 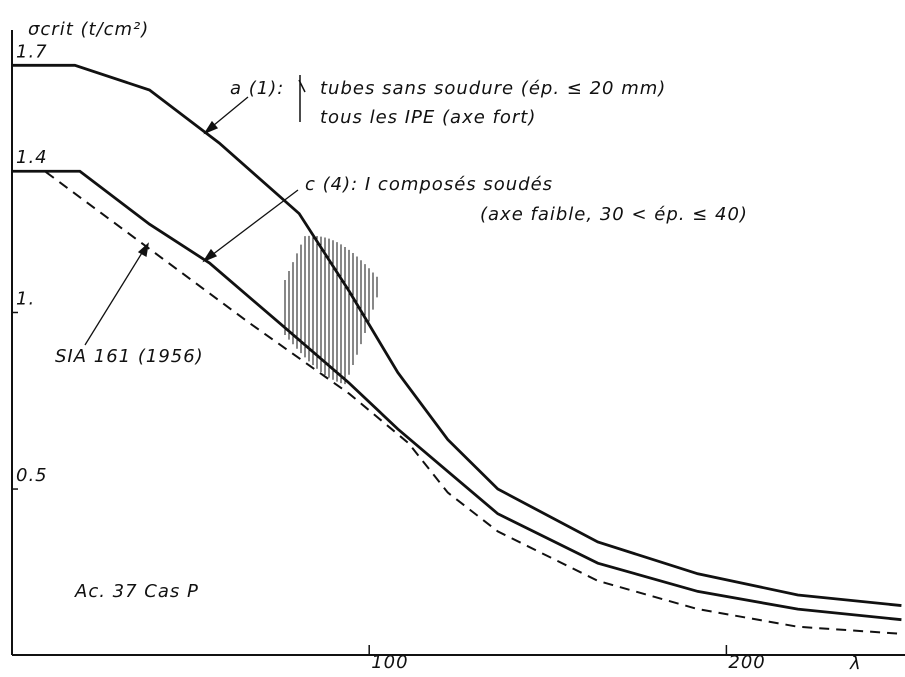 I want to click on x-axis-label: λ, so click(x=855, y=663).